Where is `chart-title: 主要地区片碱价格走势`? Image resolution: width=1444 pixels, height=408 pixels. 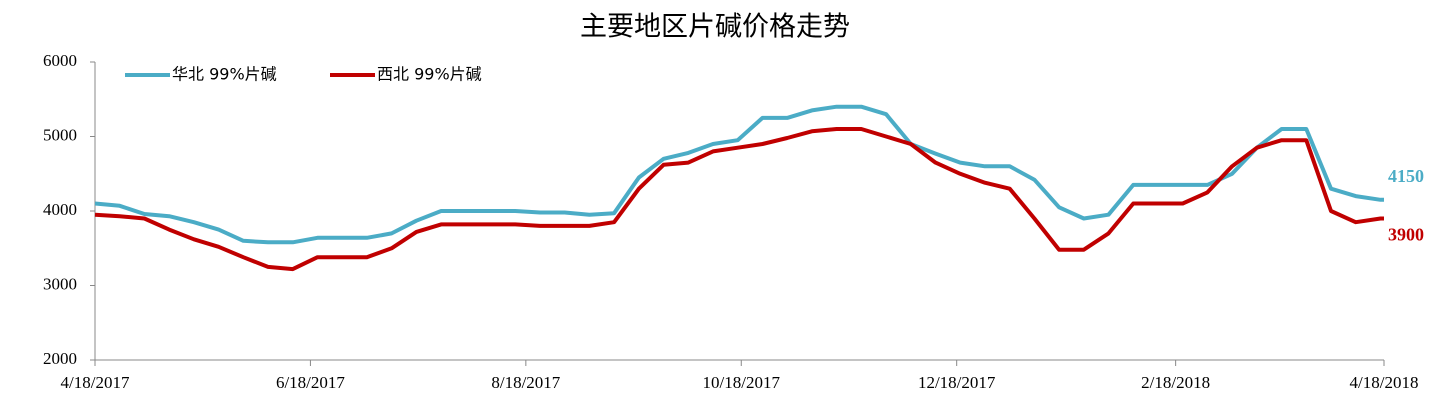
chart-title: 主要地区片碱价格走势 is located at coordinates (715, 27).